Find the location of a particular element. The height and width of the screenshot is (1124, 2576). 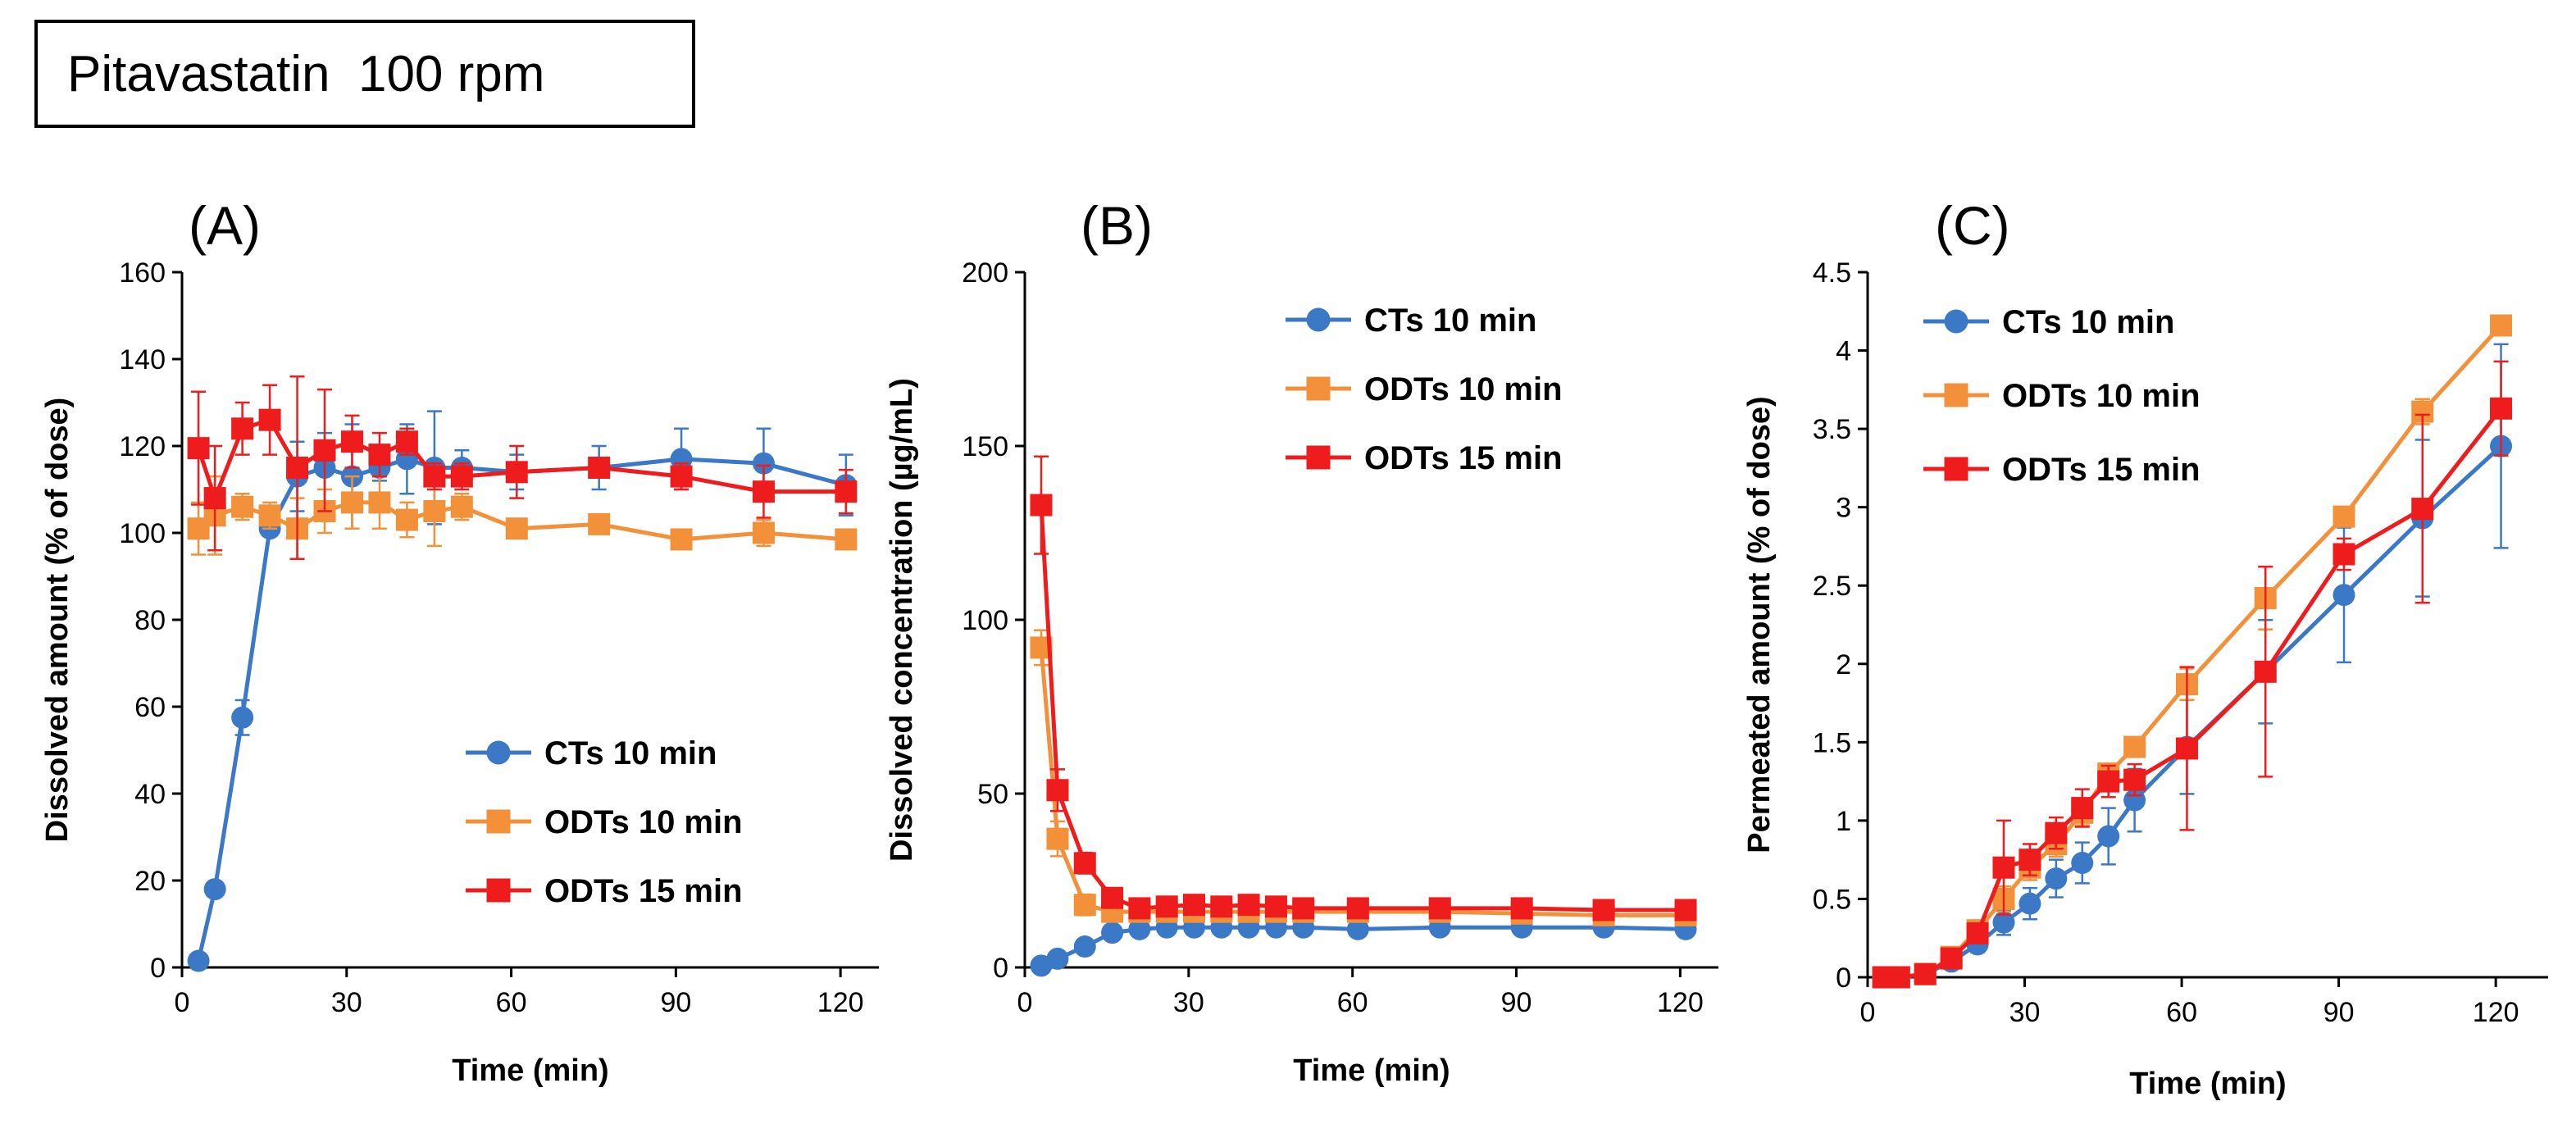

y-tick-label: 50 is located at coordinates (992, 794).